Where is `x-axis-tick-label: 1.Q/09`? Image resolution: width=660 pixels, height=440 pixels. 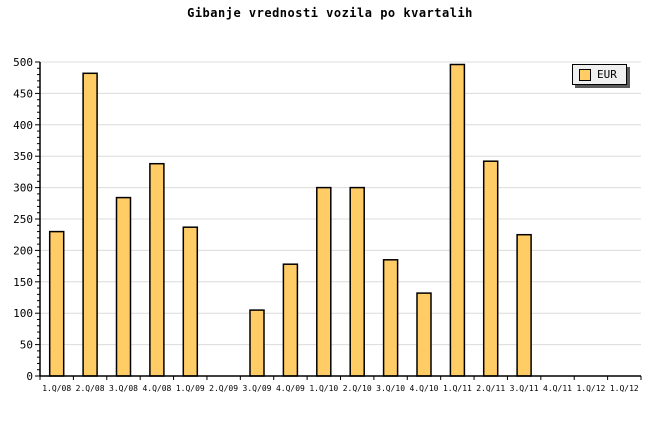
x-axis-tick-label: 1.Q/09 is located at coordinates (190, 388).